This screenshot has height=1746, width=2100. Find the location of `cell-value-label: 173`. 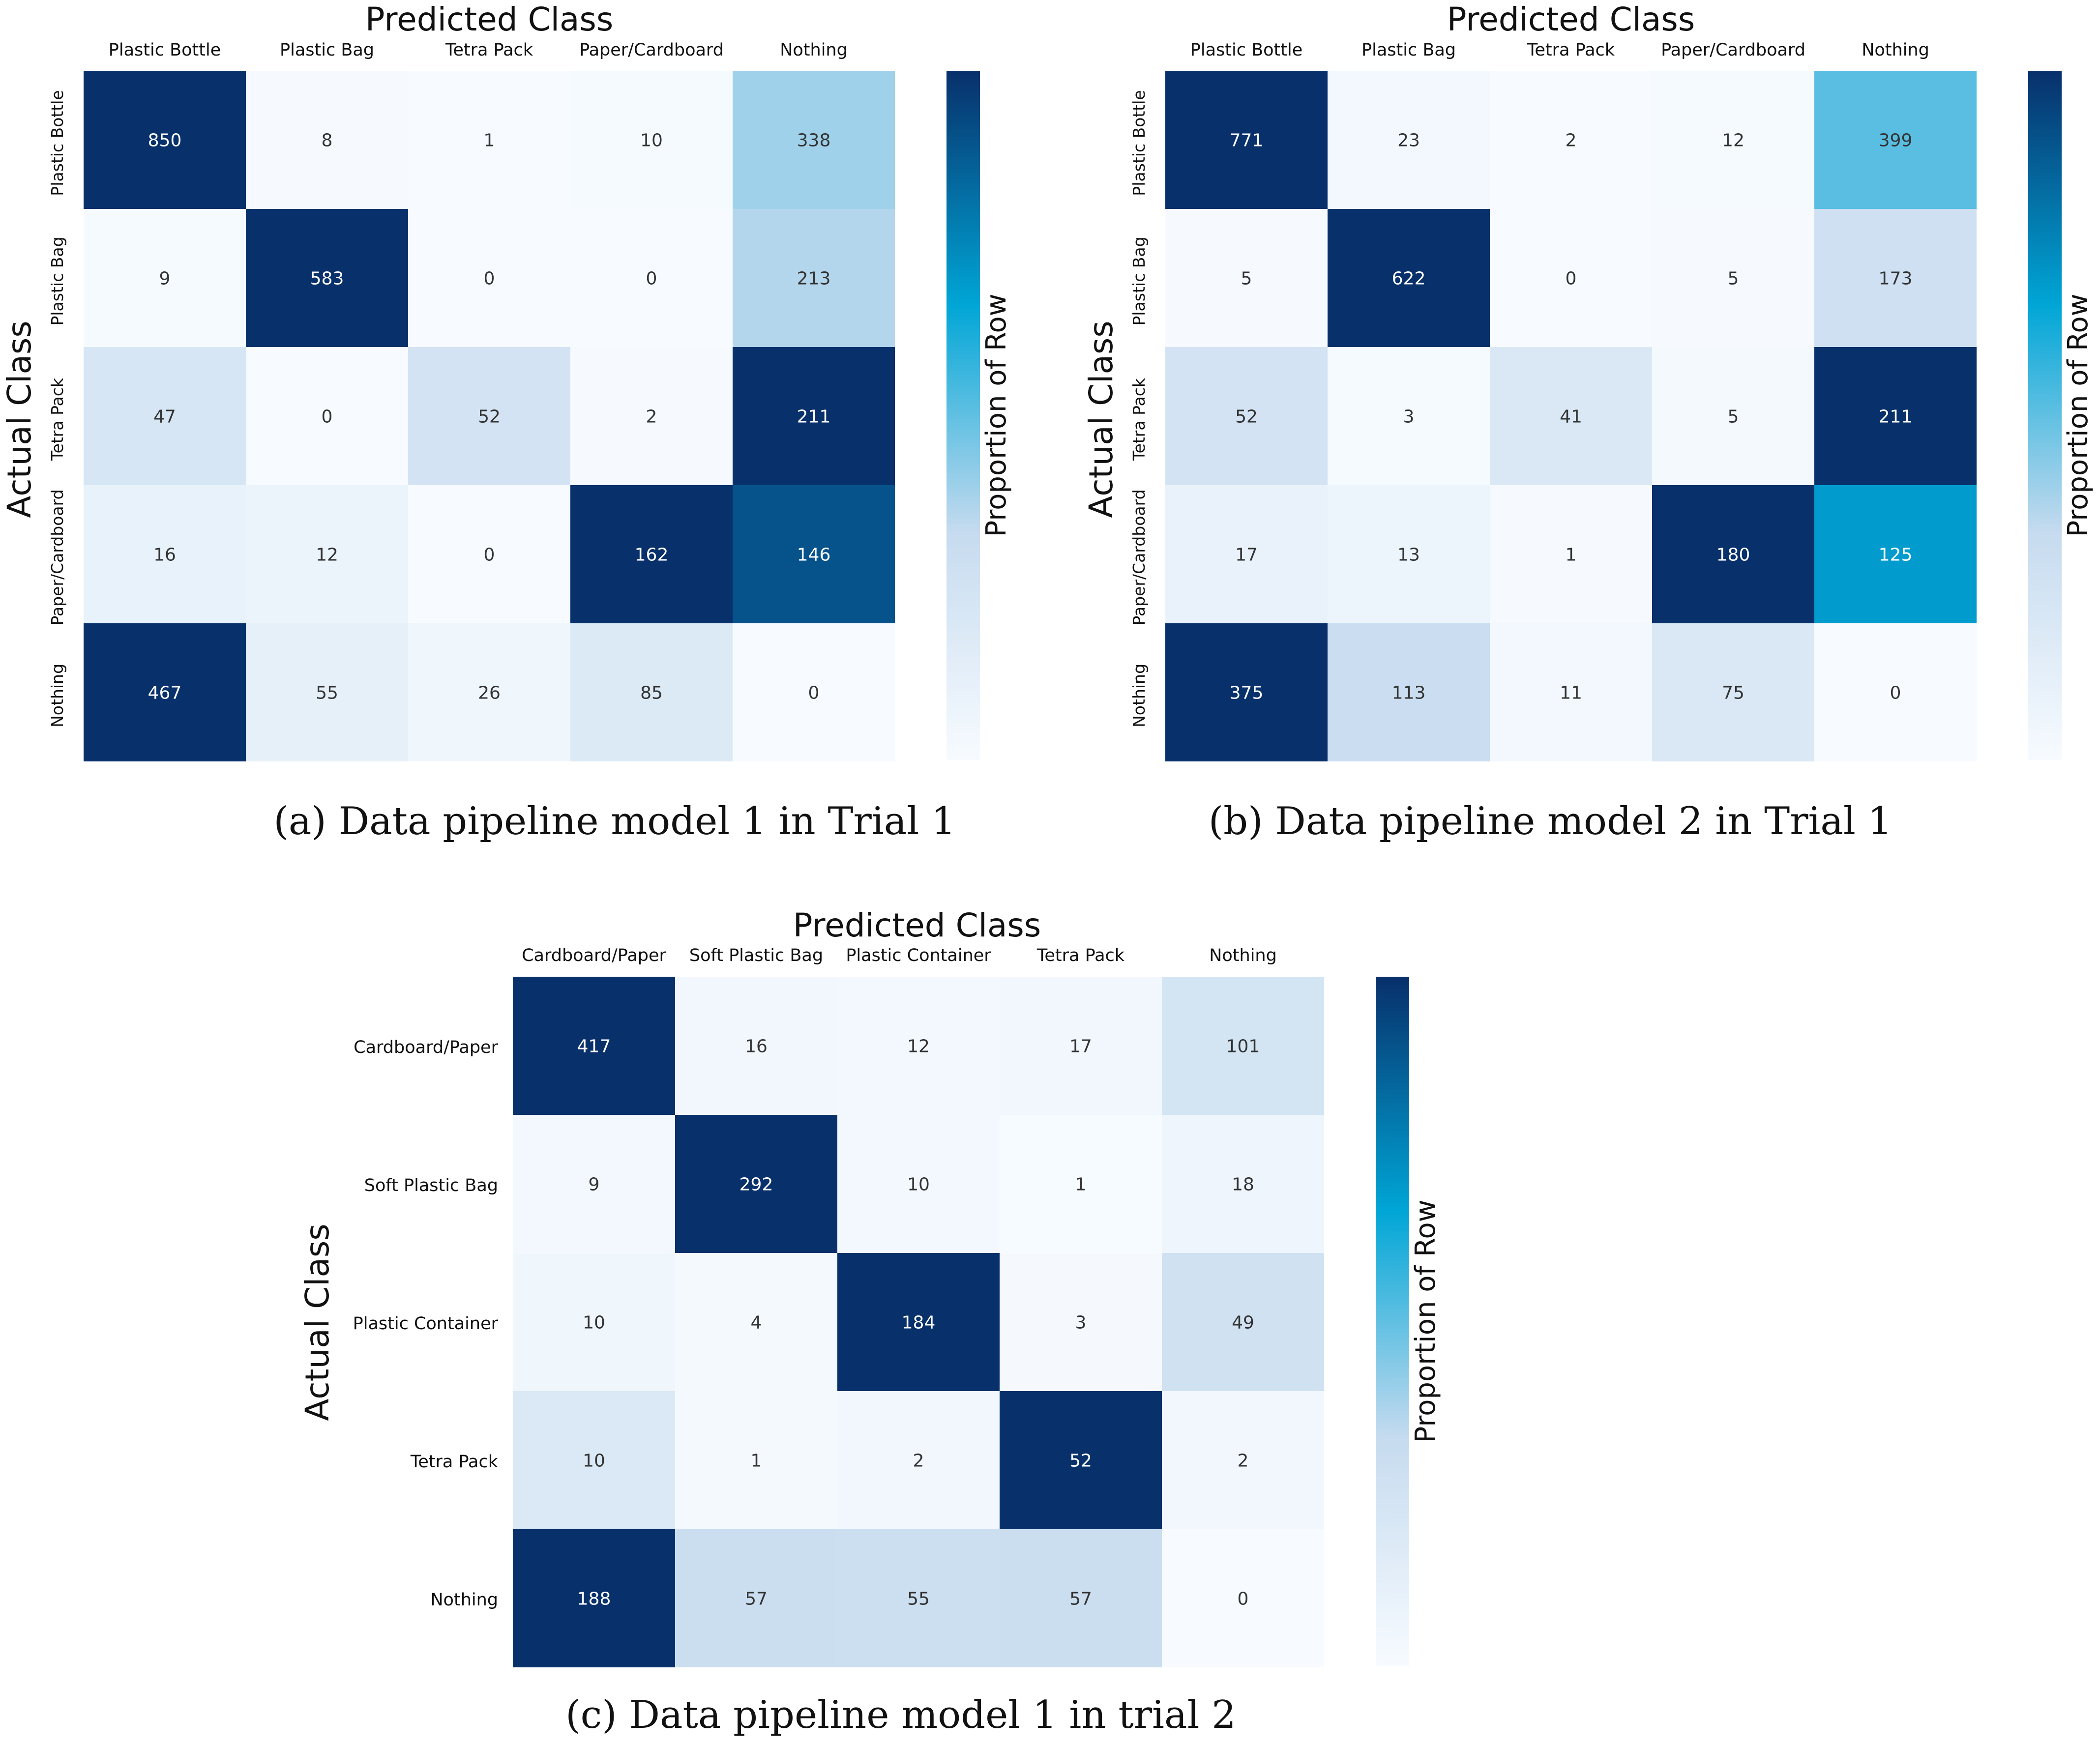

cell-value-label: 173 is located at coordinates (1896, 279).